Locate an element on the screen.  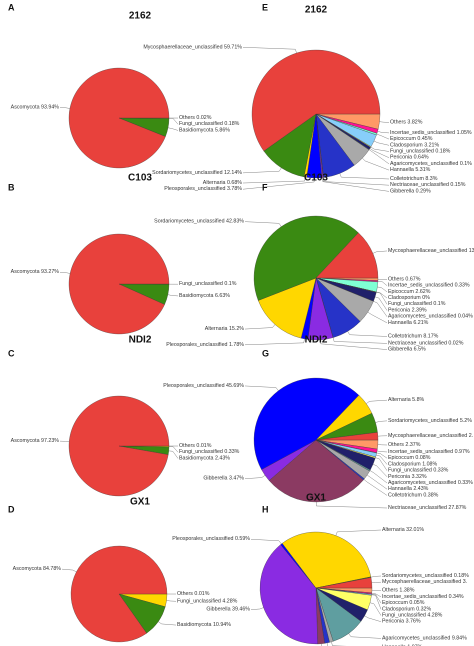
slice-value: 0.08% is located at coordinates (422, 459).